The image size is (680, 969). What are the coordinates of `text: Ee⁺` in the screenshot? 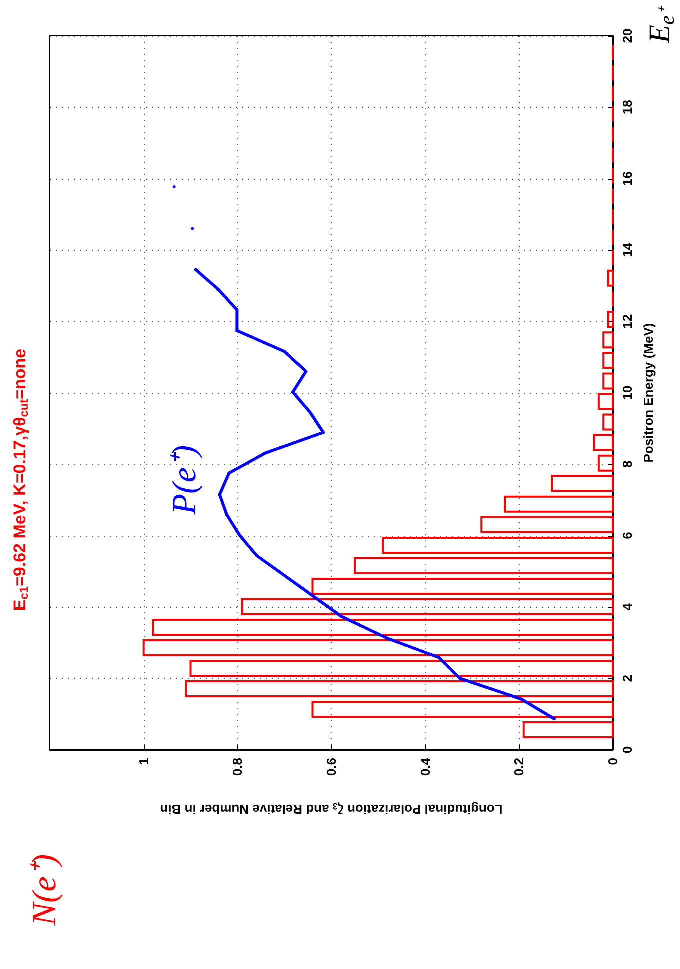 It's located at (661, 25).